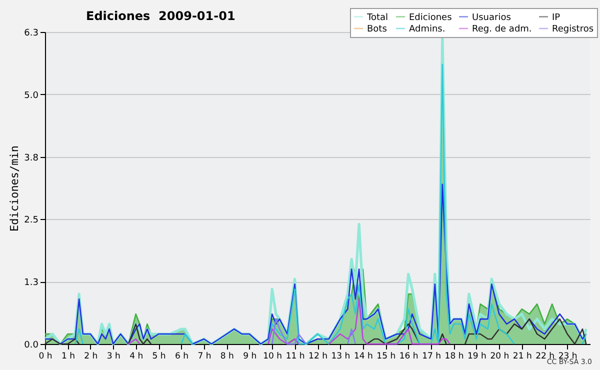 Image resolution: width=600 pixels, height=370 pixels. What do you see at coordinates (91, 357) in the screenshot?
I see `x-tick-label: 2 h` at bounding box center [91, 357].